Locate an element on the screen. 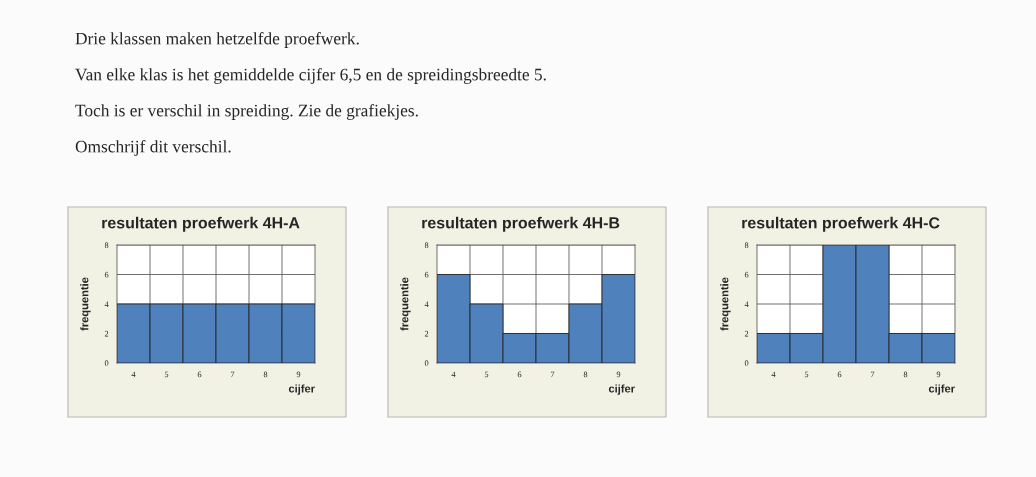 This screenshot has height=477, width=1036. text: Van elke klas is het gemiddelde cijfer 6,5 en de spreidingsbreedte 5. is located at coordinates (310, 76).